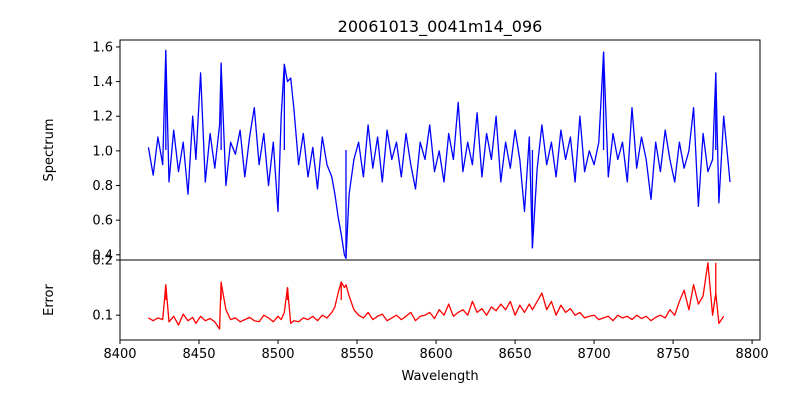 This screenshot has height=400, width=800. What do you see at coordinates (277, 354) in the screenshot?
I see `x-tick-label: 8500` at bounding box center [277, 354].